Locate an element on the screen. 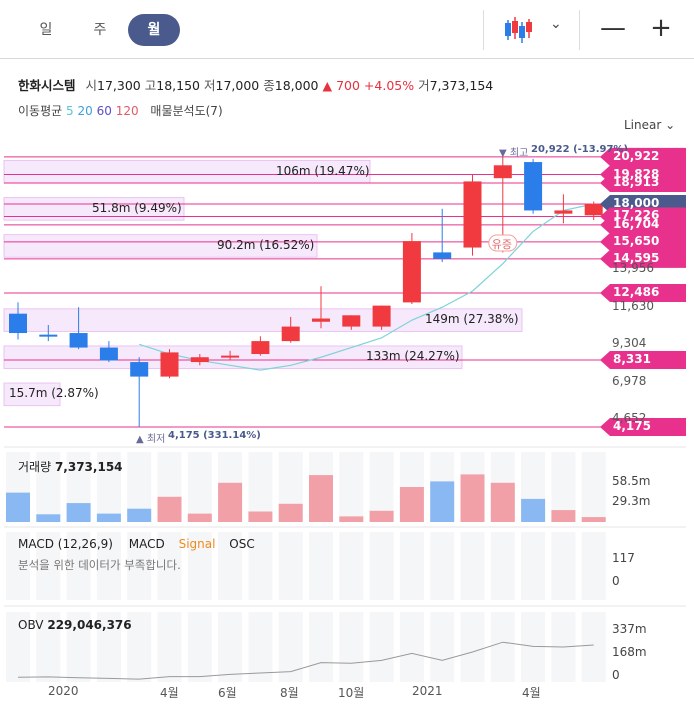 This screenshot has height=715, width=694. price-axis-tick: 11,630 is located at coordinates (633, 305).